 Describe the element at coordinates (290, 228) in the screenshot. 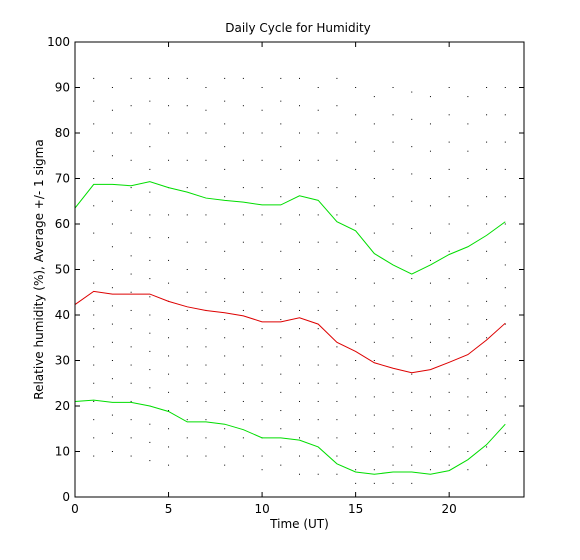

I see `series-line-plus-one-sigma` at that location.